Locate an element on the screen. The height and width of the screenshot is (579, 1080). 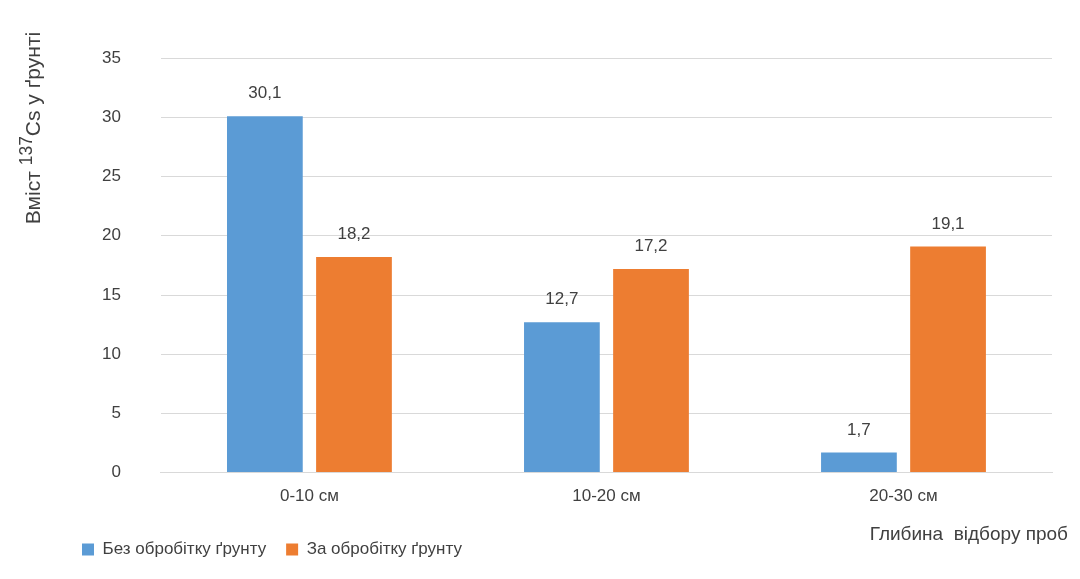
y-tick-label: 0 is located at coordinates (116, 472).